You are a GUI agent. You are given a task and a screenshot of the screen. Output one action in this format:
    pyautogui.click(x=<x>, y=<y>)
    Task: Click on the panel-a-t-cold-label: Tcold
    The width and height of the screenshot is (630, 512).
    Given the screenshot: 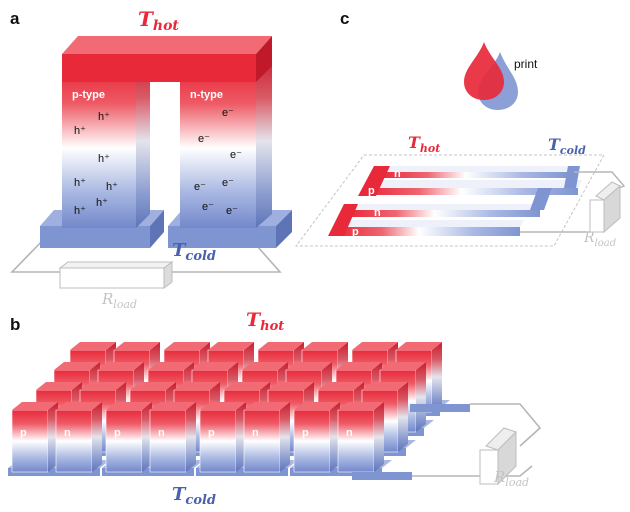 What is the action you would take?
    pyautogui.click(x=194, y=252)
    